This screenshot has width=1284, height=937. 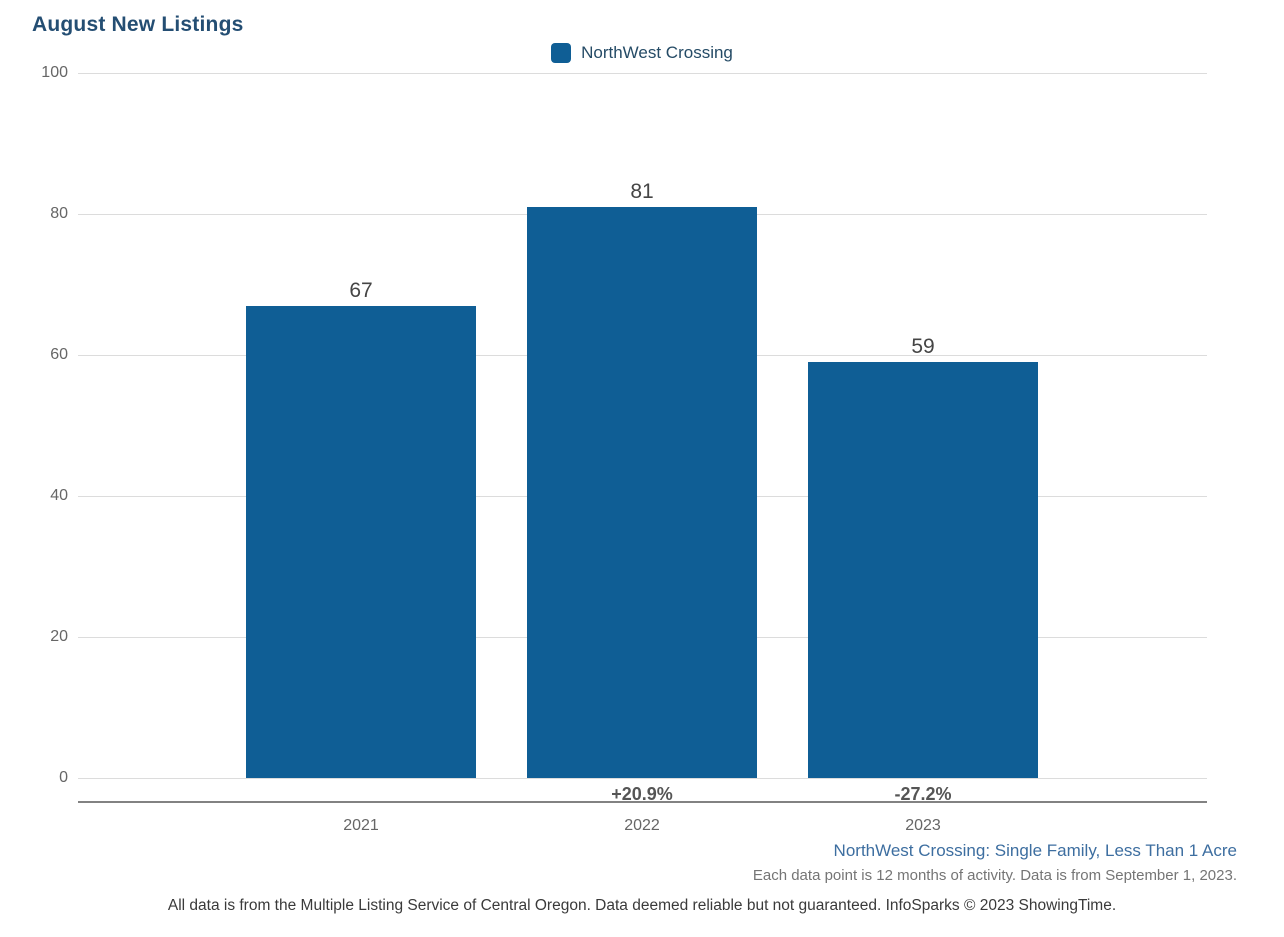 I want to click on bar-2023, so click(x=923, y=570).